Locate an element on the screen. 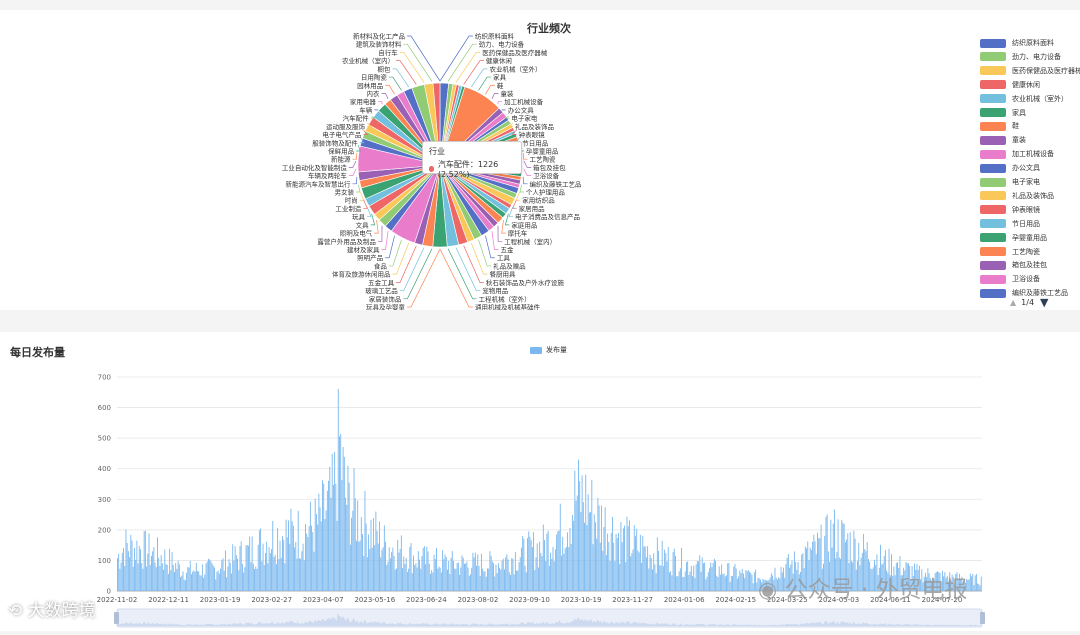 Image resolution: width=1080 pixels, height=635 pixels. legend-item: 家具 is located at coordinates (1003, 113).